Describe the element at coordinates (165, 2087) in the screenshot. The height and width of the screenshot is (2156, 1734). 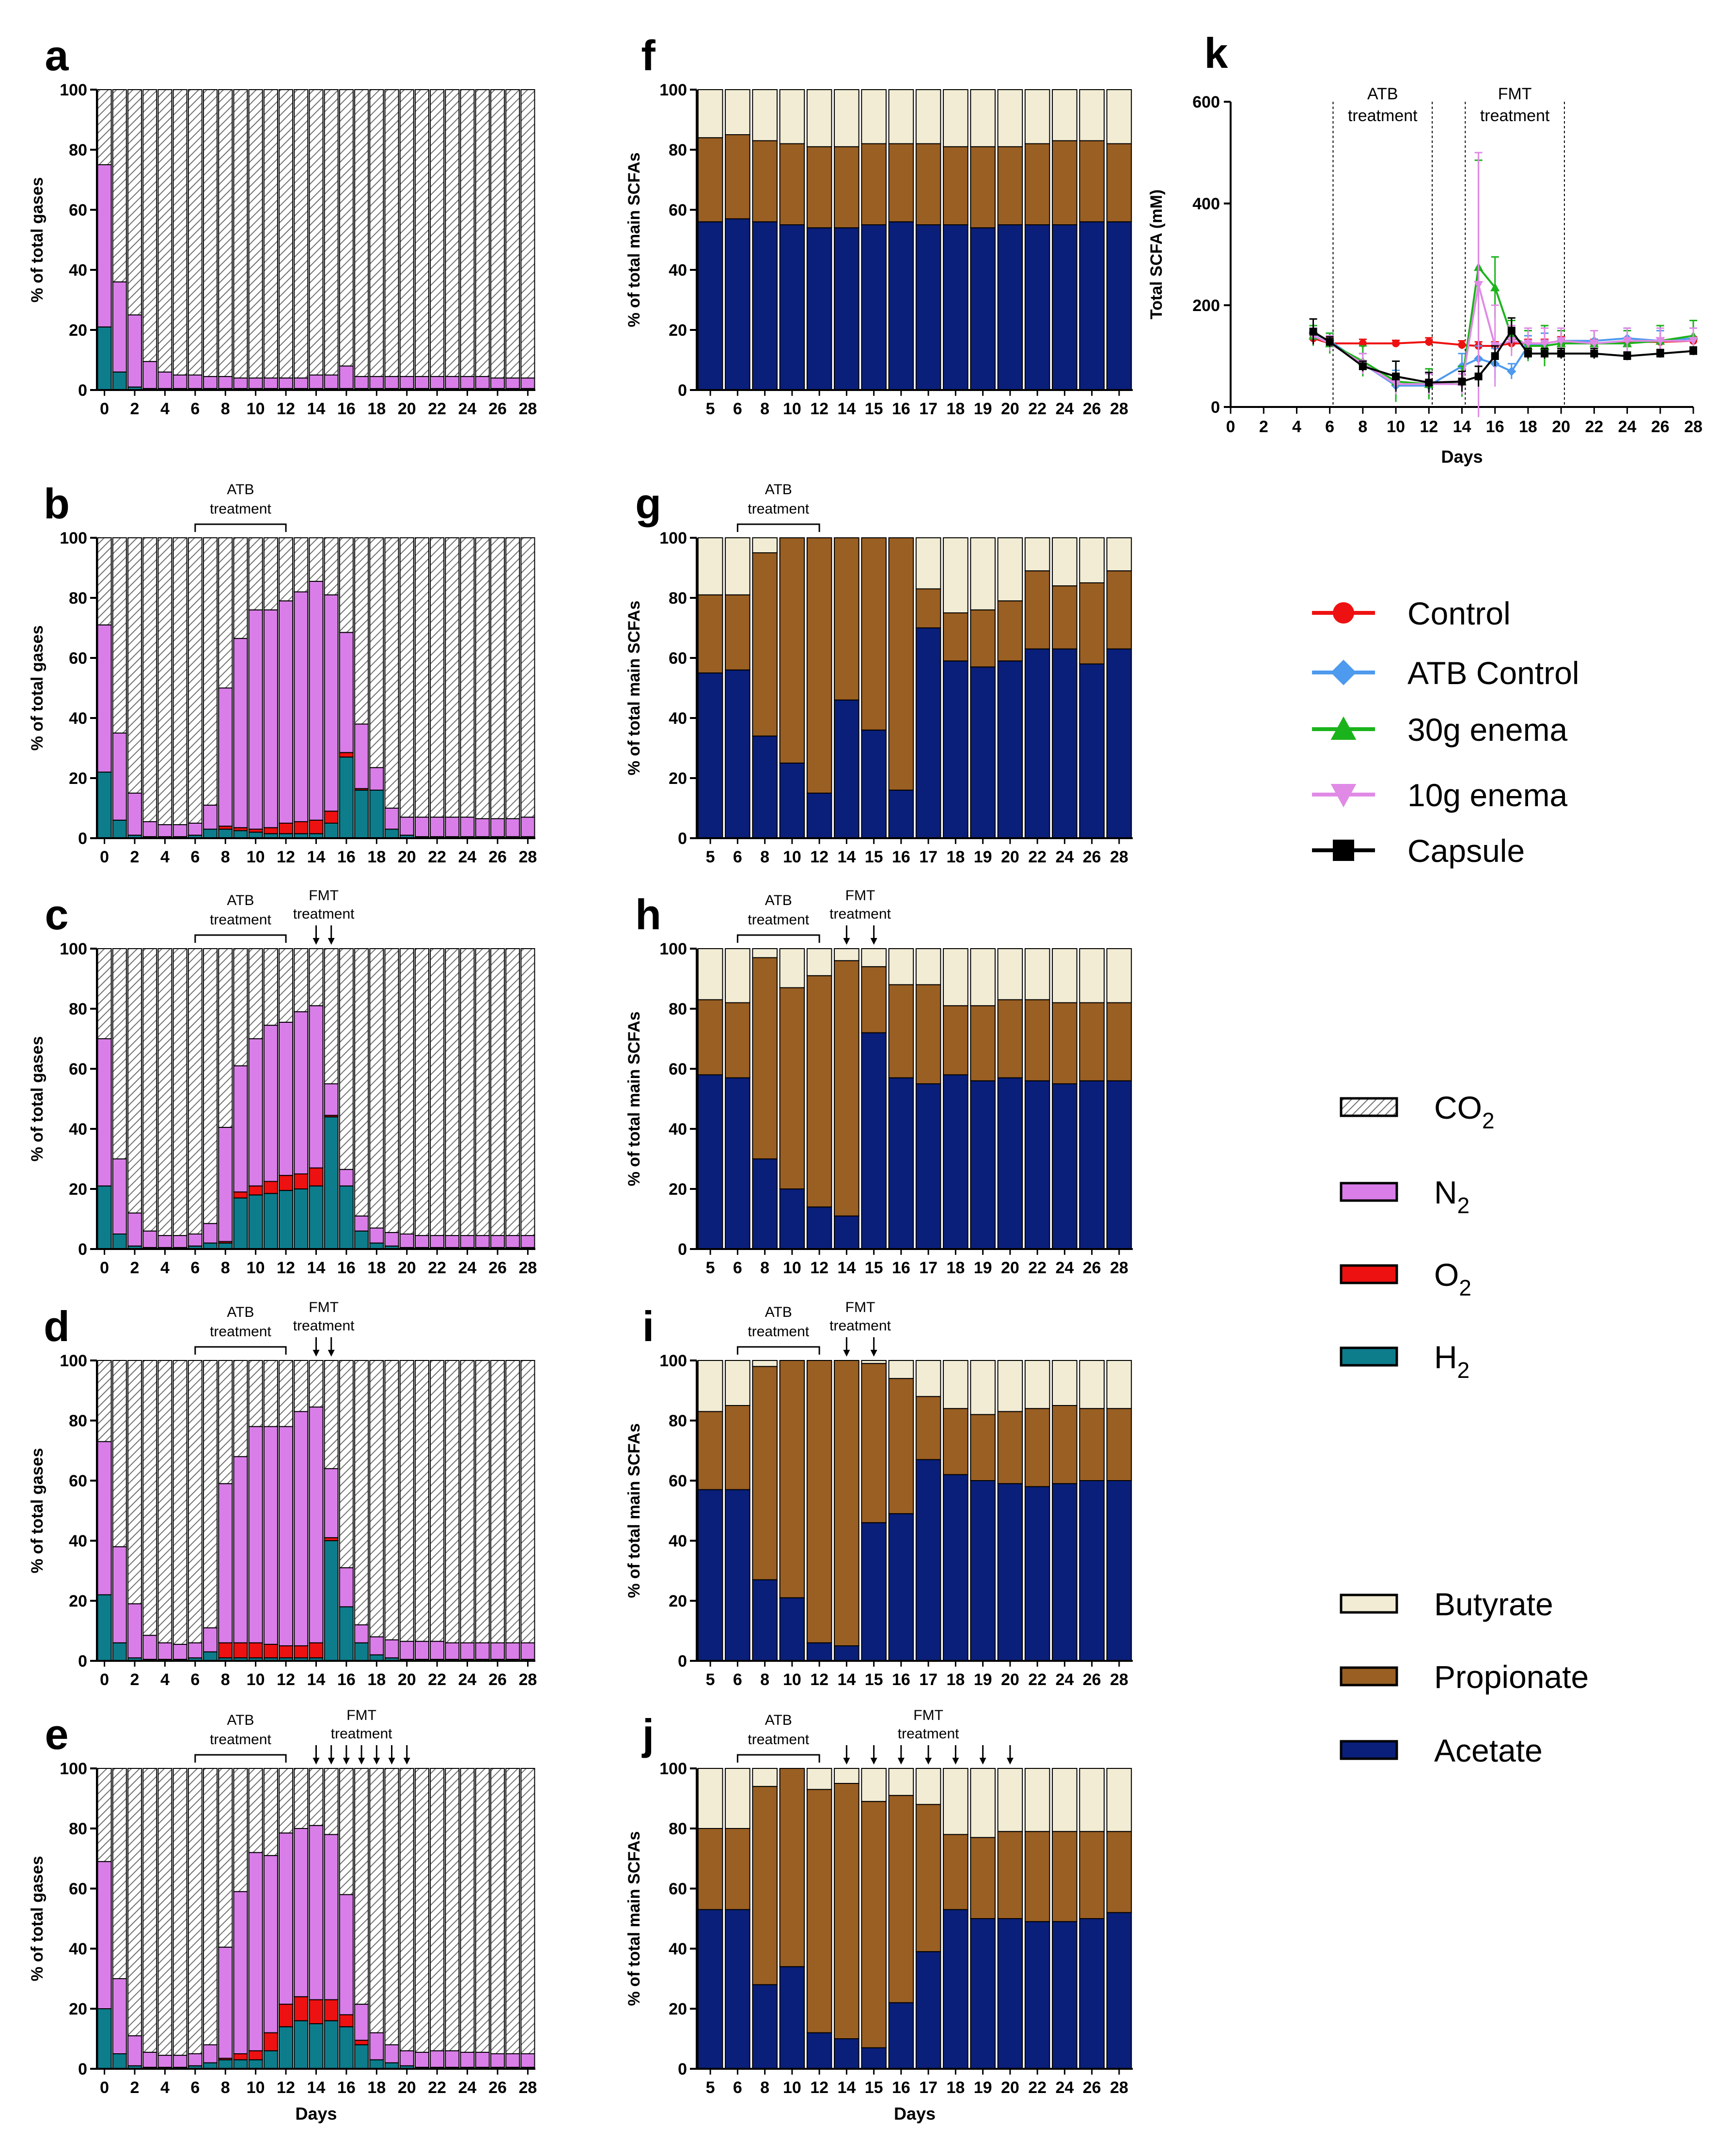
I see `x-tick-label: 4` at that location.